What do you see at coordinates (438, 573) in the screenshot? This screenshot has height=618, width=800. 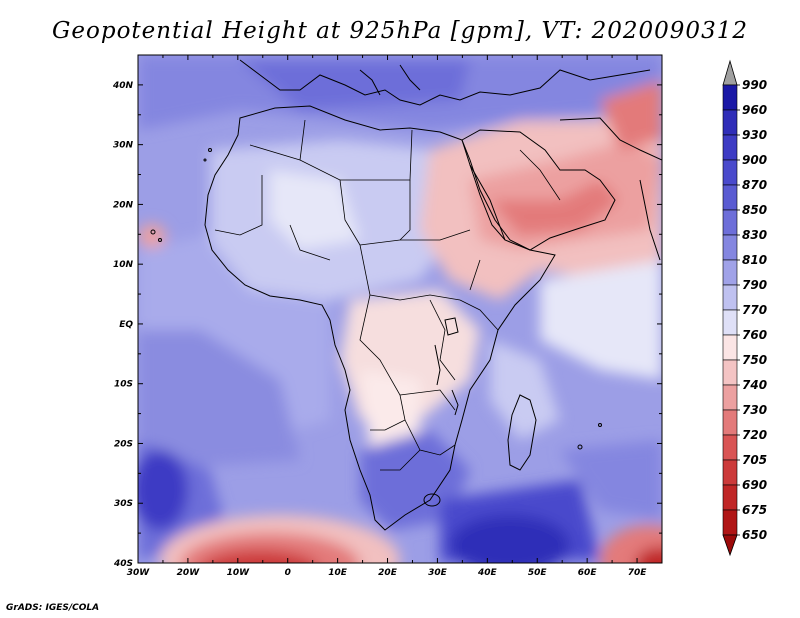 I see `lon-label: 30E` at bounding box center [438, 573].